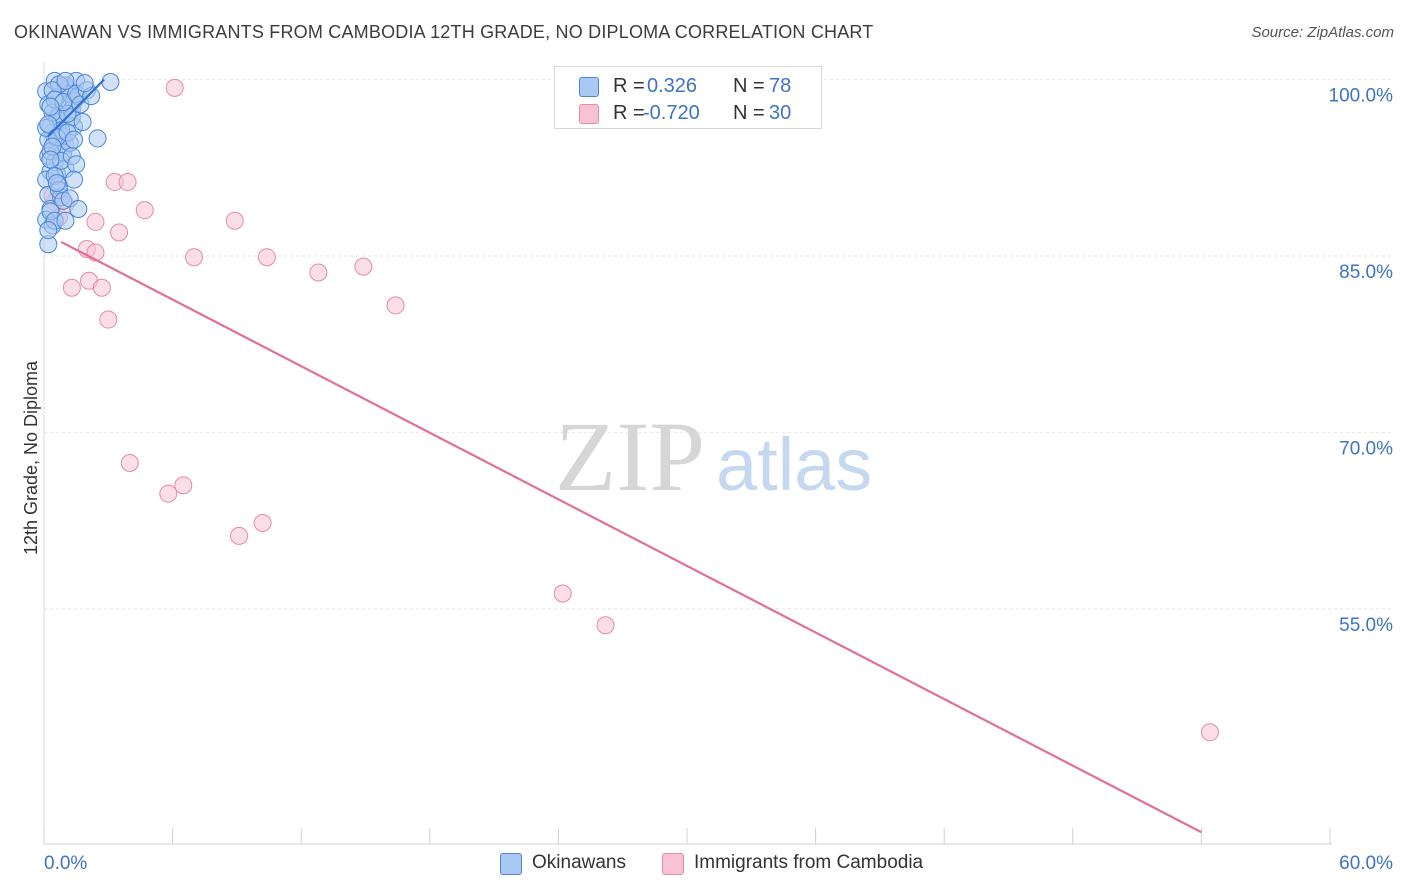 The width and height of the screenshot is (1406, 892). What do you see at coordinates (671, 113) in the screenshot?
I see `r-value: -0.720` at bounding box center [671, 113].